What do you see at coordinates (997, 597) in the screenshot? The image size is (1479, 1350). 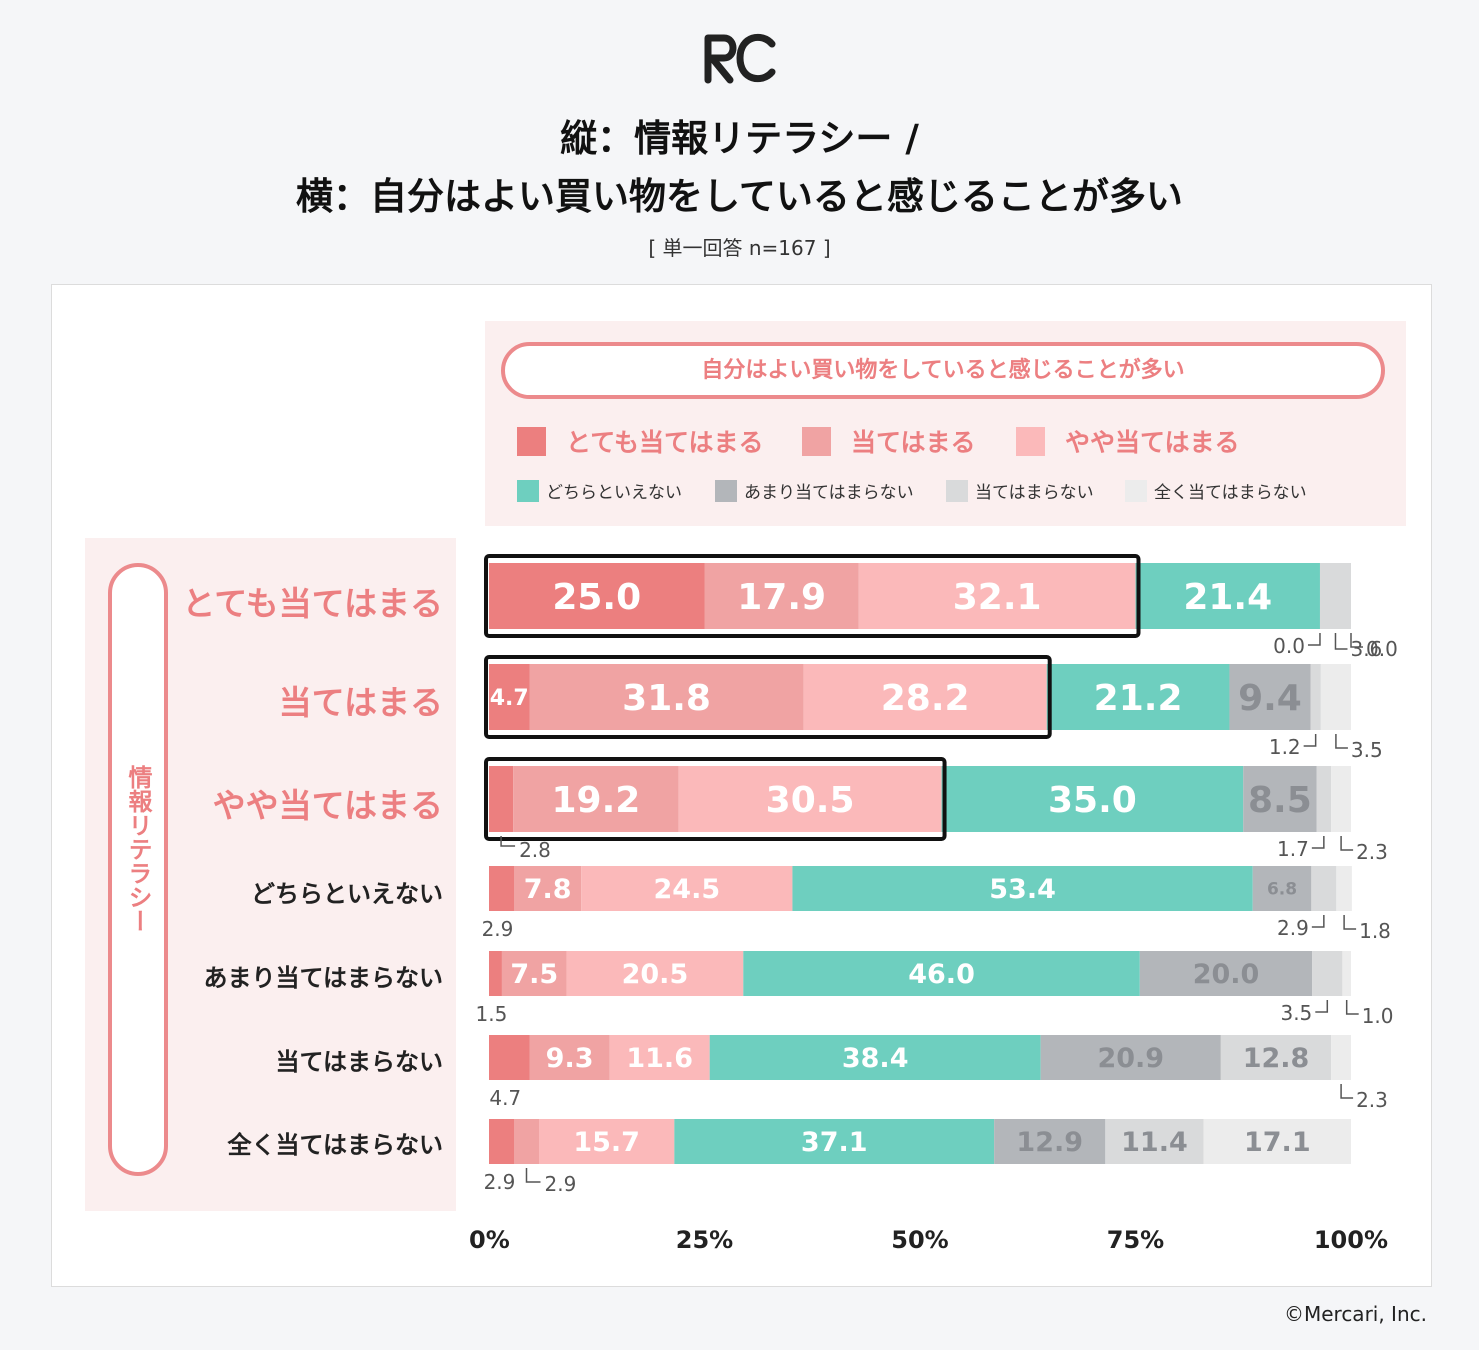 I see `bar-value-label: 32.1` at bounding box center [997, 597].